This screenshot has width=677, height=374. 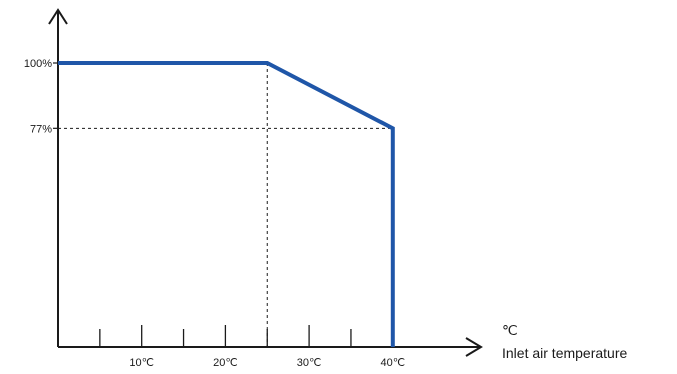 I want to click on x-axis-title: Inlet air temperature, so click(x=564, y=353).